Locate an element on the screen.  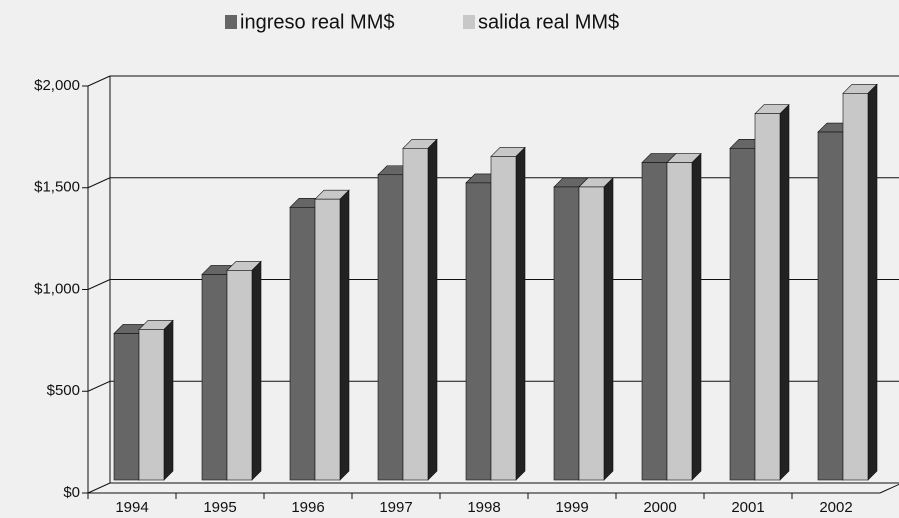
x-tick-label: 1998 is located at coordinates (483, 507).